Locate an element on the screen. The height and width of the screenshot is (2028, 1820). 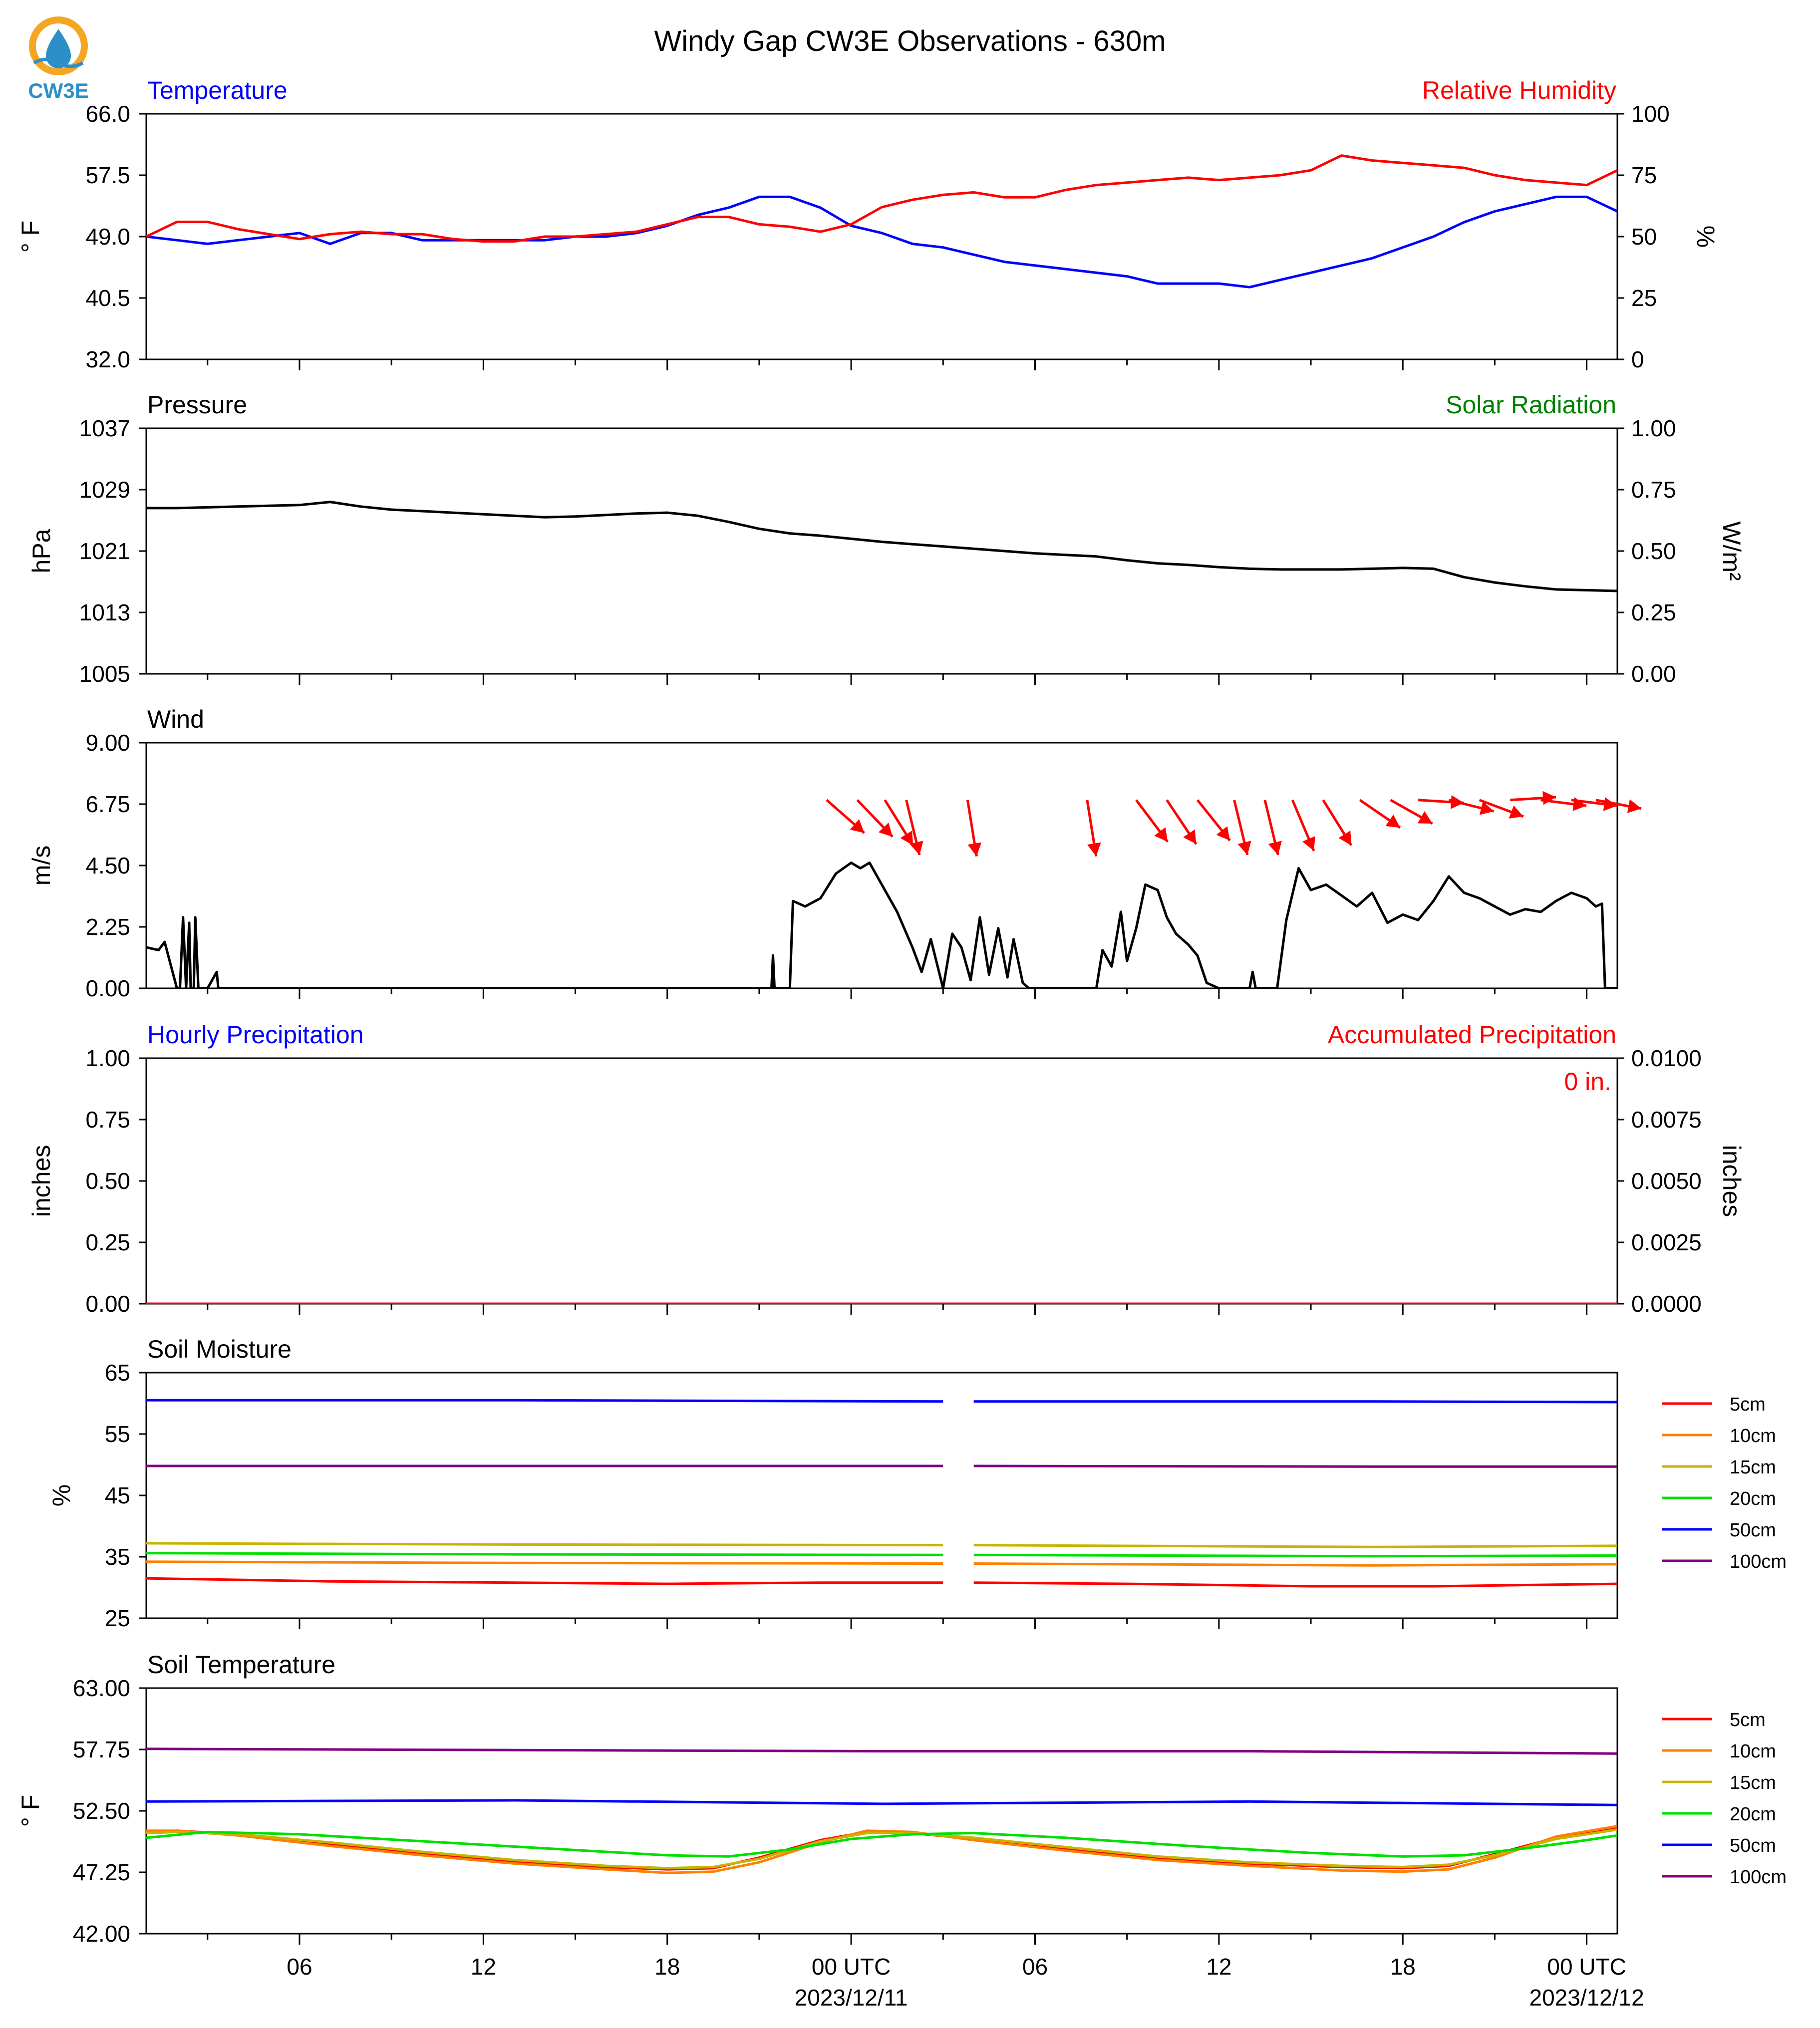
precip-total-label: 0 in. is located at coordinates (1587, 1082).